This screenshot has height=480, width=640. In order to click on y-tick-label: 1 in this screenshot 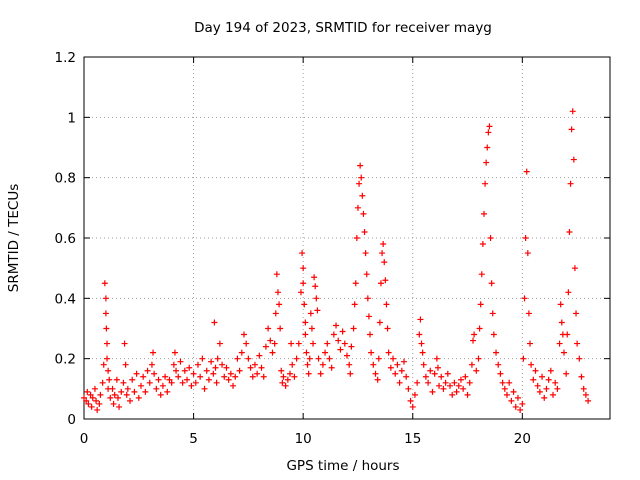, I will do `click(71, 118)`.